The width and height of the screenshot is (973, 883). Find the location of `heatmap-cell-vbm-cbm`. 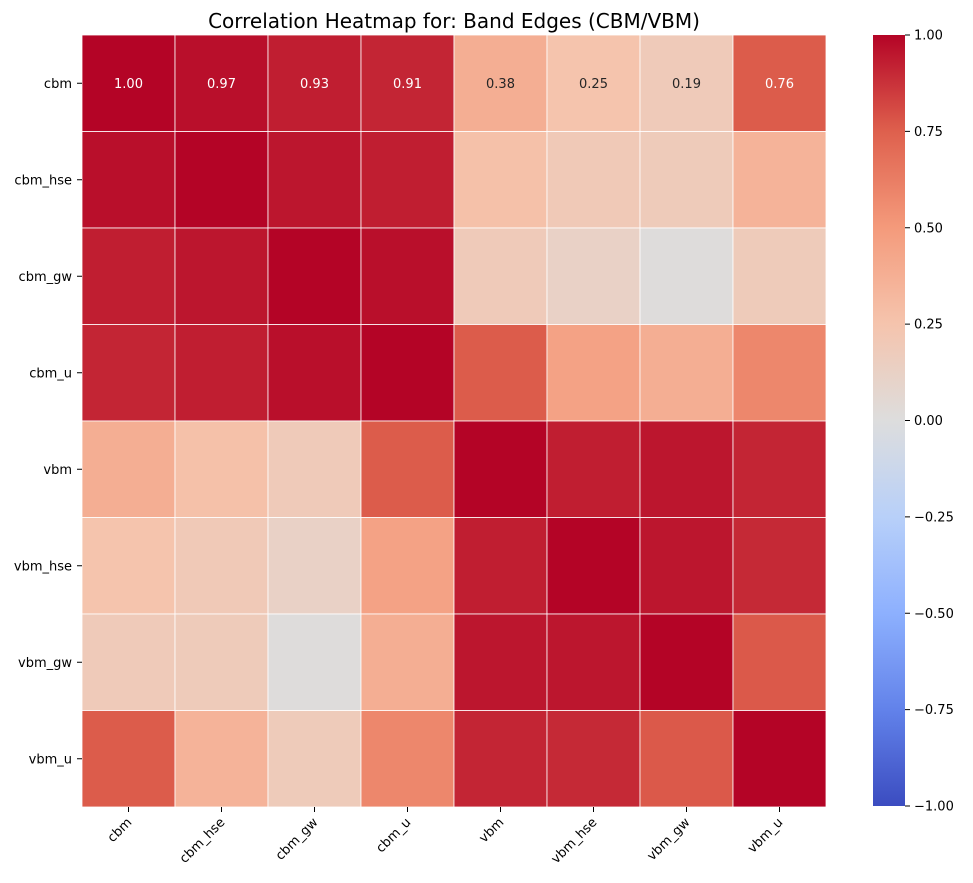

heatmap-cell-vbm-cbm is located at coordinates (128, 469).